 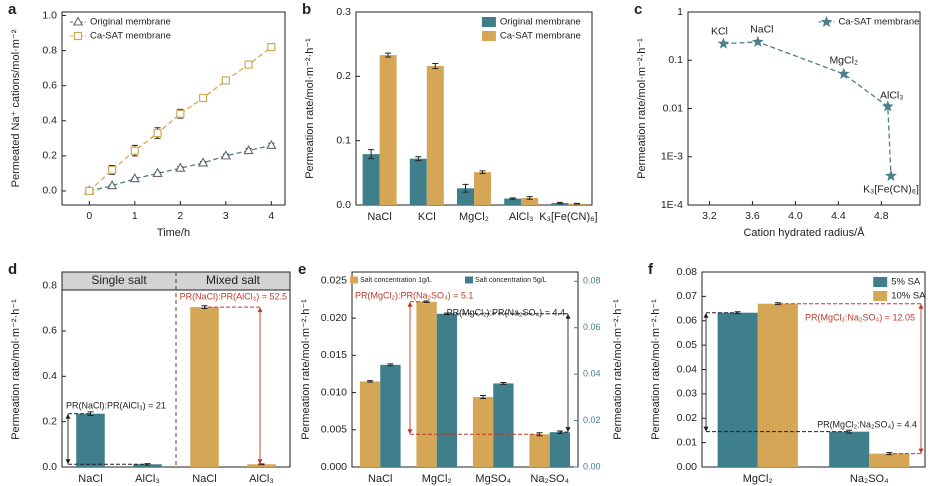 What do you see at coordinates (343, 12) in the screenshot?
I see `y-tick-label: 0.3` at bounding box center [343, 12].